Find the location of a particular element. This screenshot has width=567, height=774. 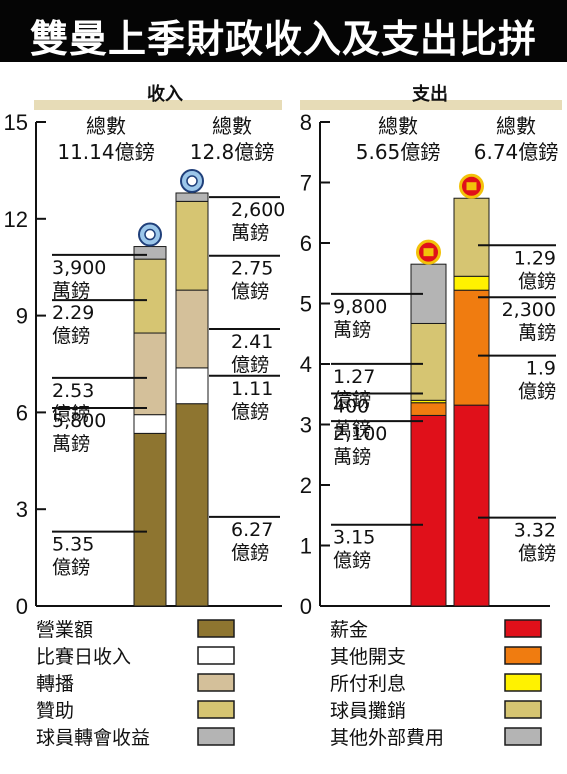

legend-label: 轉播 is located at coordinates (55, 684).